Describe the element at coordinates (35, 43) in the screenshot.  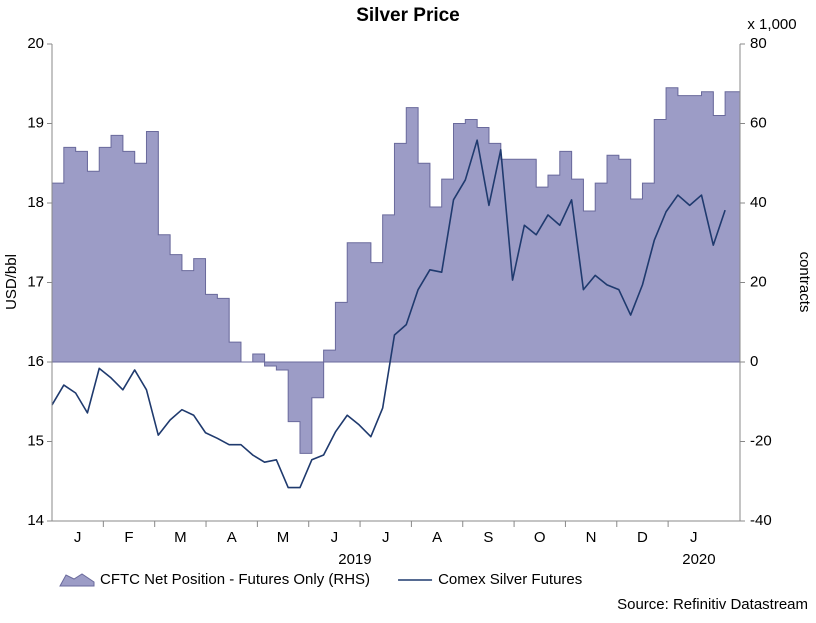
I see `y-tick-label: 20` at that location.